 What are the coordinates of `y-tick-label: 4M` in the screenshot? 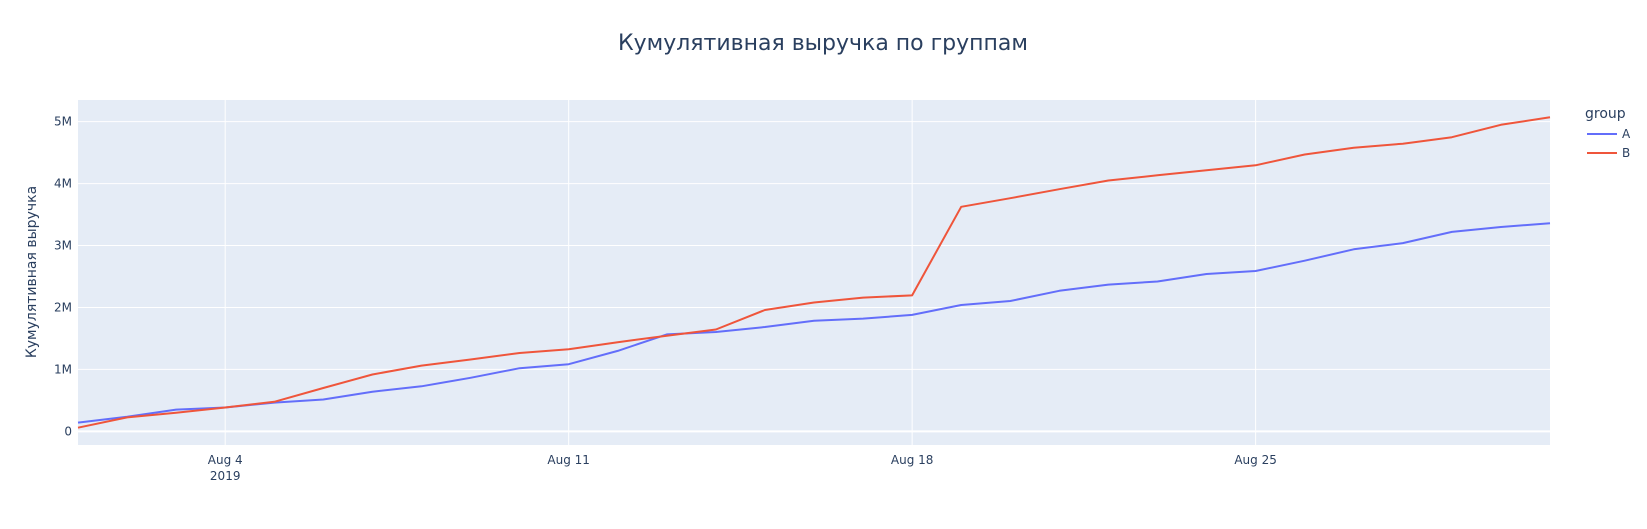 It's located at (63, 184).